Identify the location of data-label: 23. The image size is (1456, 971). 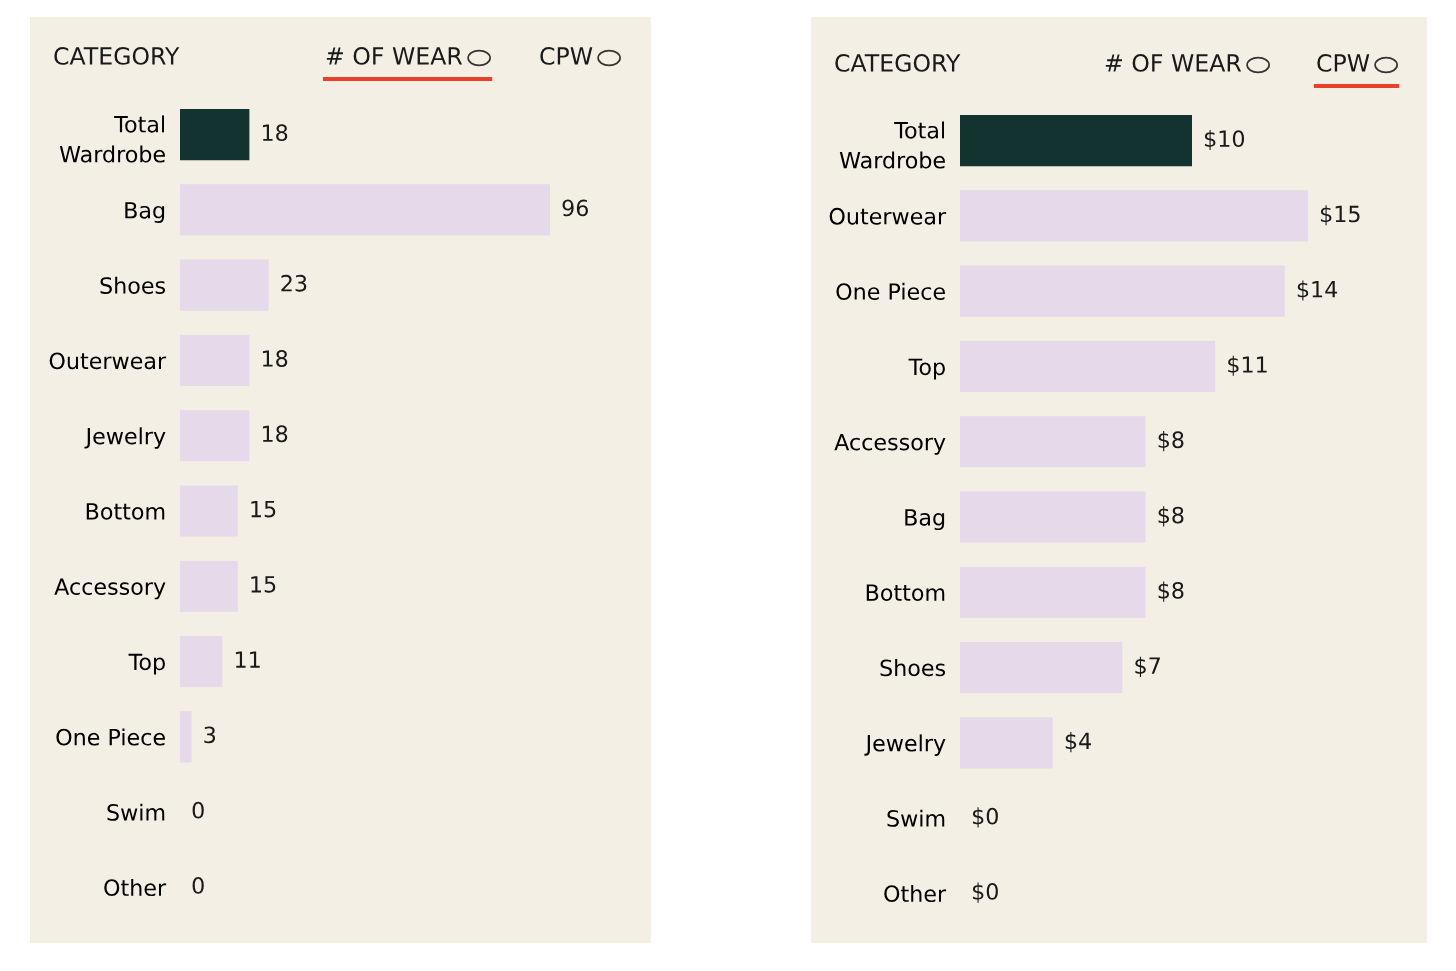
(294, 283).